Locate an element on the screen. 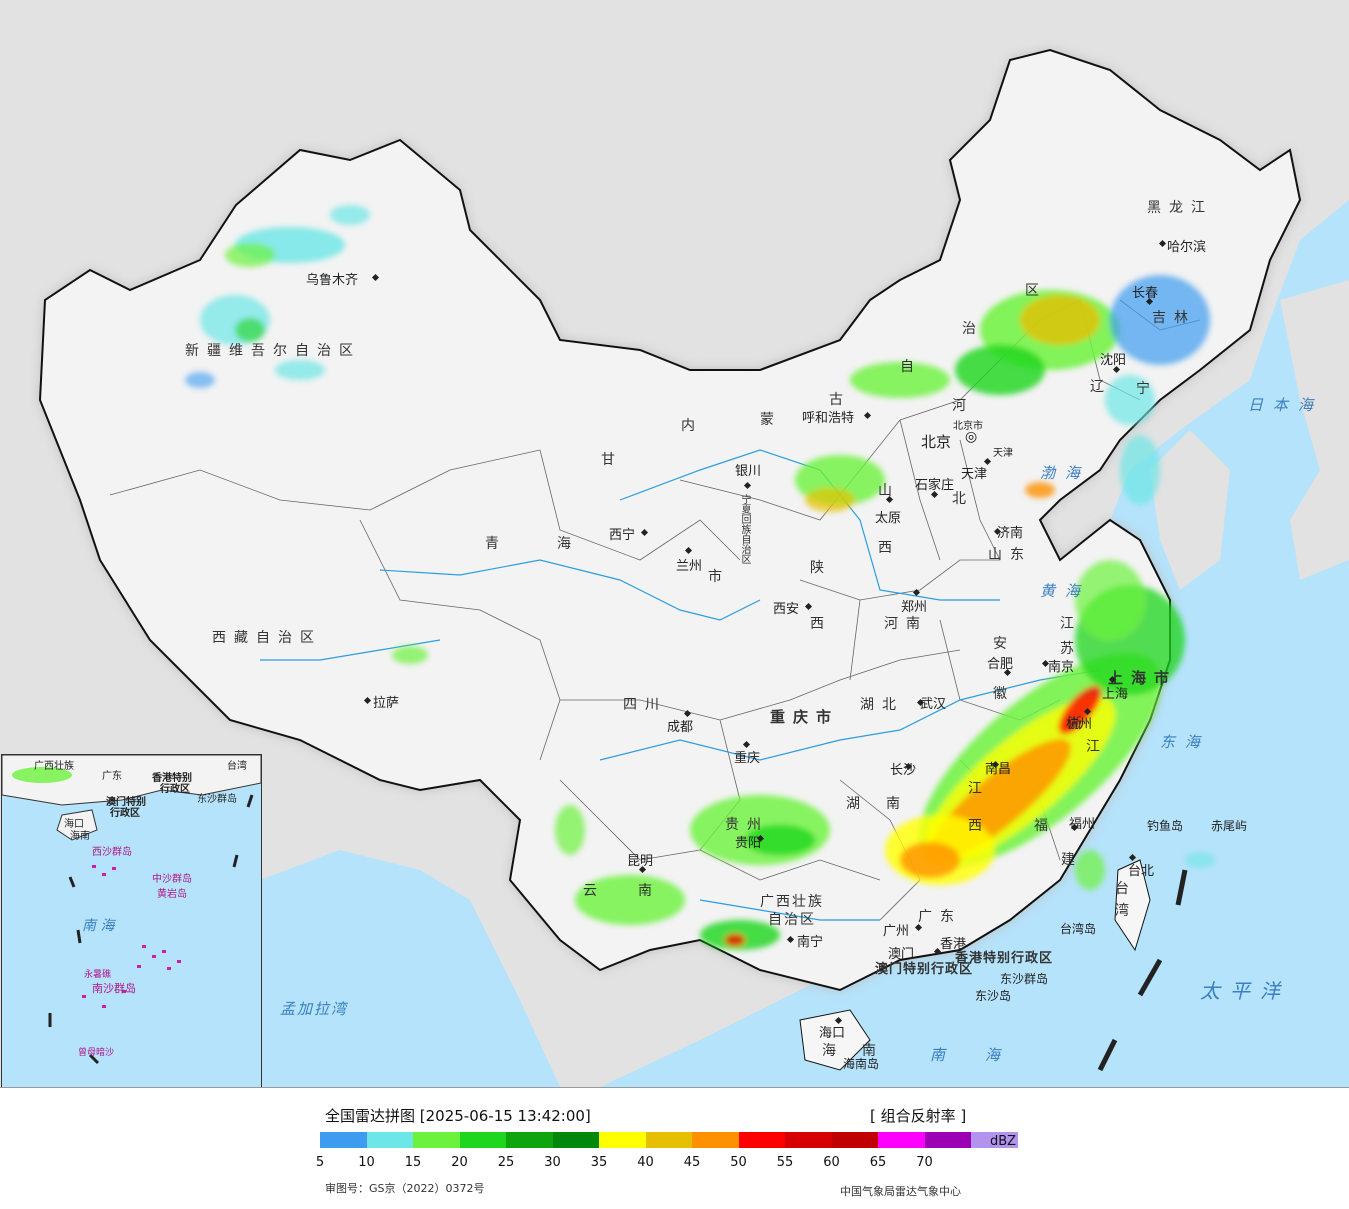  province-jiangxi-2: 西 is located at coordinates (979, 826).